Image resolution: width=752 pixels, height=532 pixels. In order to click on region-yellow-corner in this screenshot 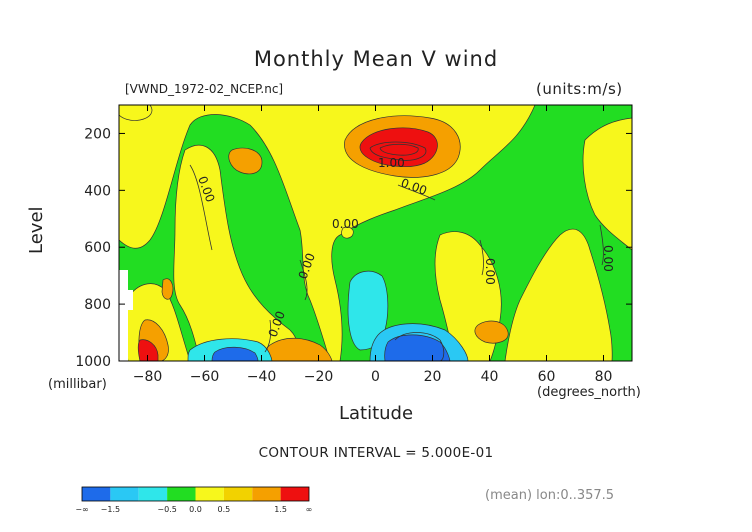, I will do `click(136, 113)`.